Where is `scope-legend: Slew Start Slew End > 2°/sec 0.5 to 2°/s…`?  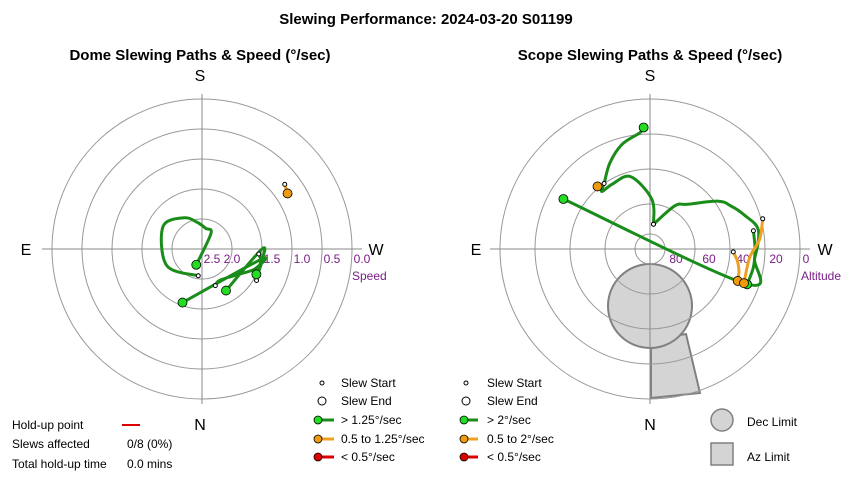
scope-legend: Slew Start Slew End > 2°/sec 0.5 to 2°/s… is located at coordinates (628, 421).